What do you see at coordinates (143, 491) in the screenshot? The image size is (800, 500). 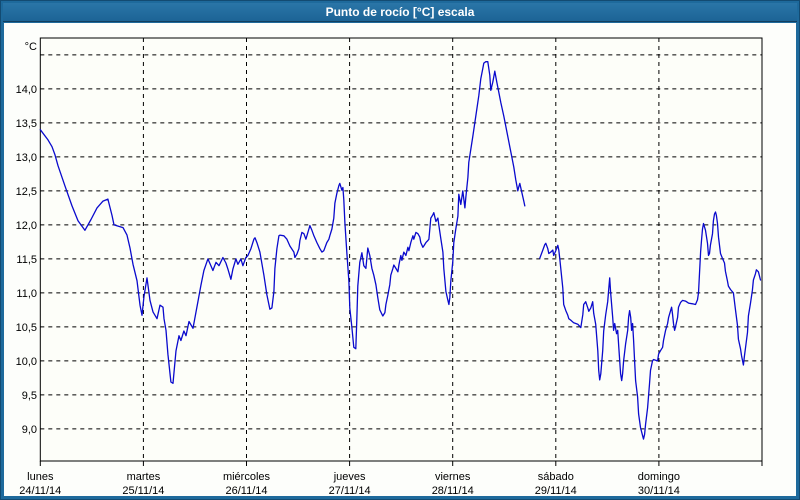 I see `x-date-label: 25/11/14` at bounding box center [143, 491].